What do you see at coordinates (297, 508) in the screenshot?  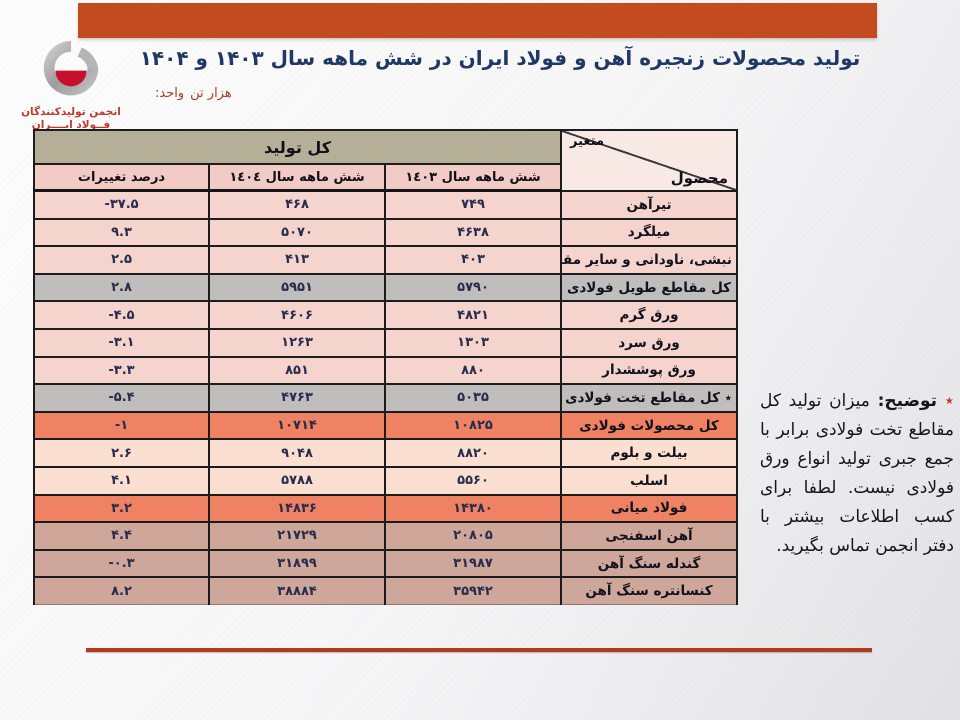 I see `y1404-cell: ۱۴۸۳۶` at bounding box center [297, 508].